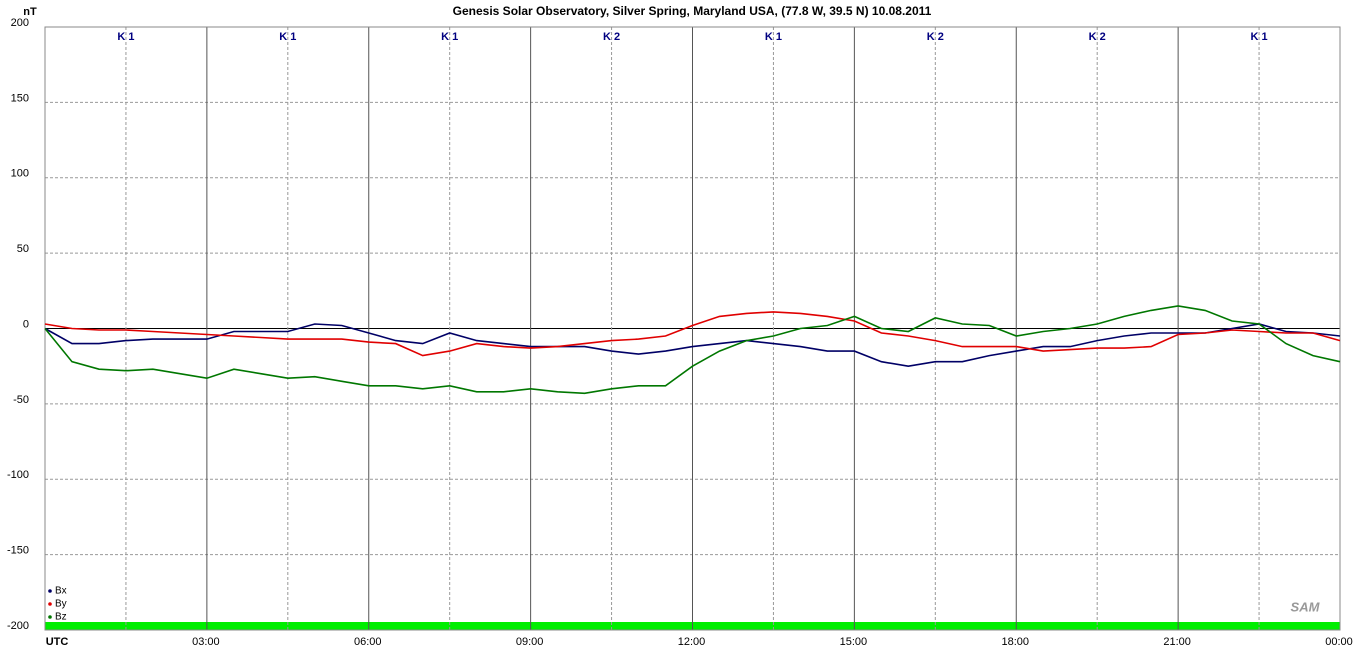  Describe the element at coordinates (18, 626) in the screenshot. I see `y-tick-label: -200` at that location.